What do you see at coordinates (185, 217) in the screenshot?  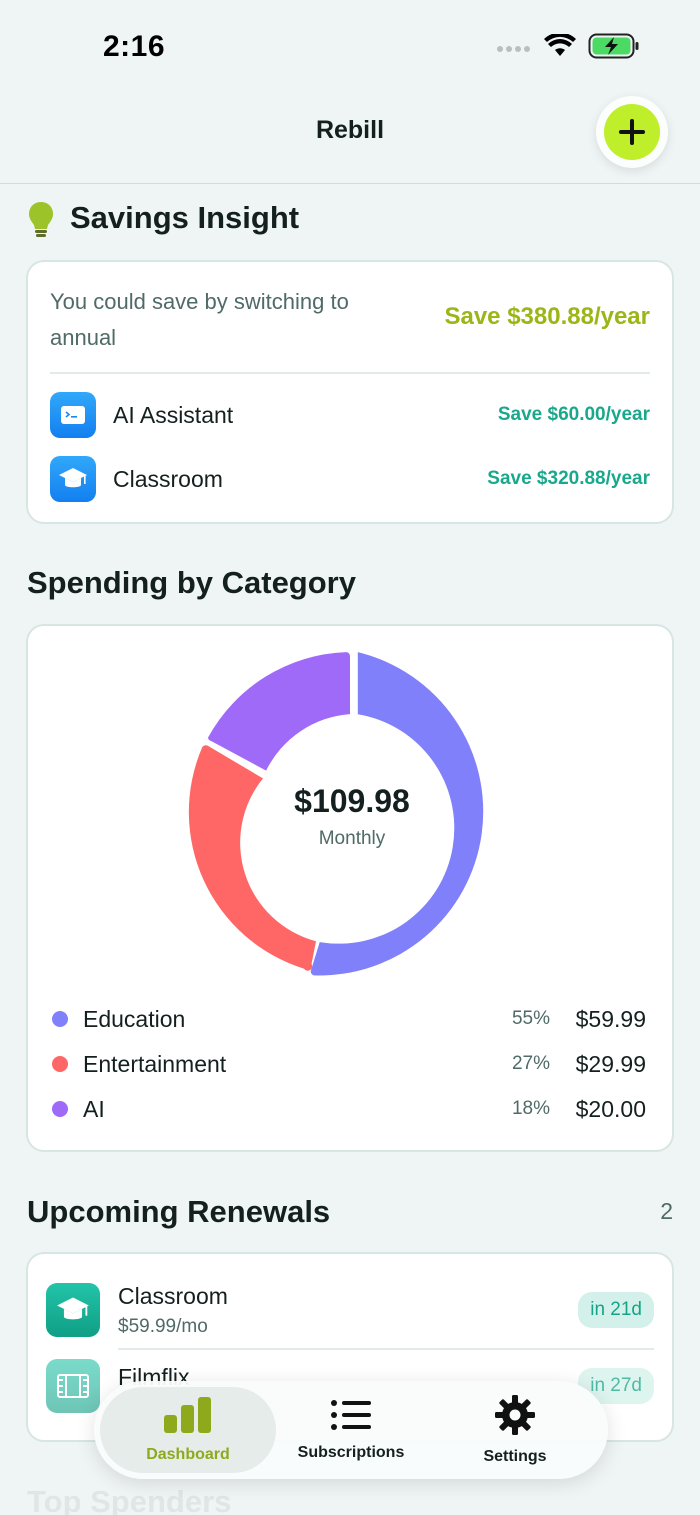 I see `savings-insight-heading: Savings Insight` at bounding box center [185, 217].